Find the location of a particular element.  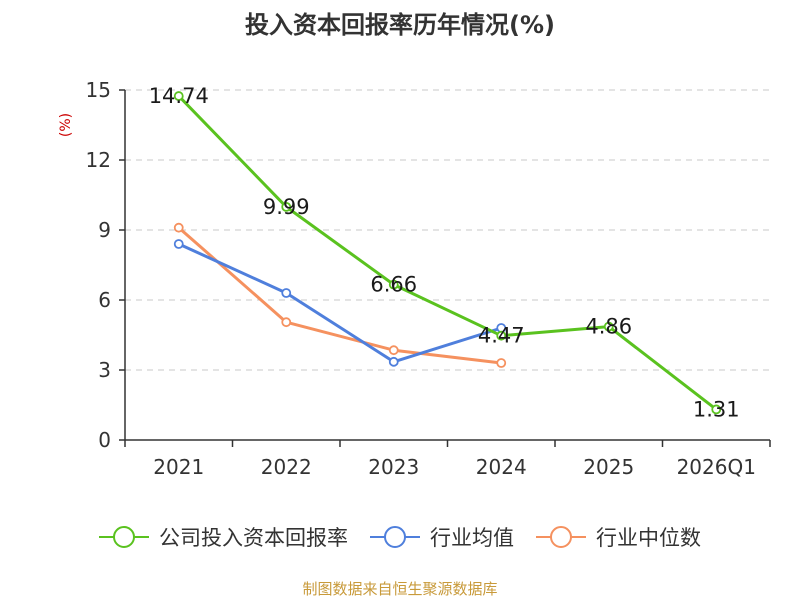

x-tick-label: 2023 is located at coordinates (393, 467).